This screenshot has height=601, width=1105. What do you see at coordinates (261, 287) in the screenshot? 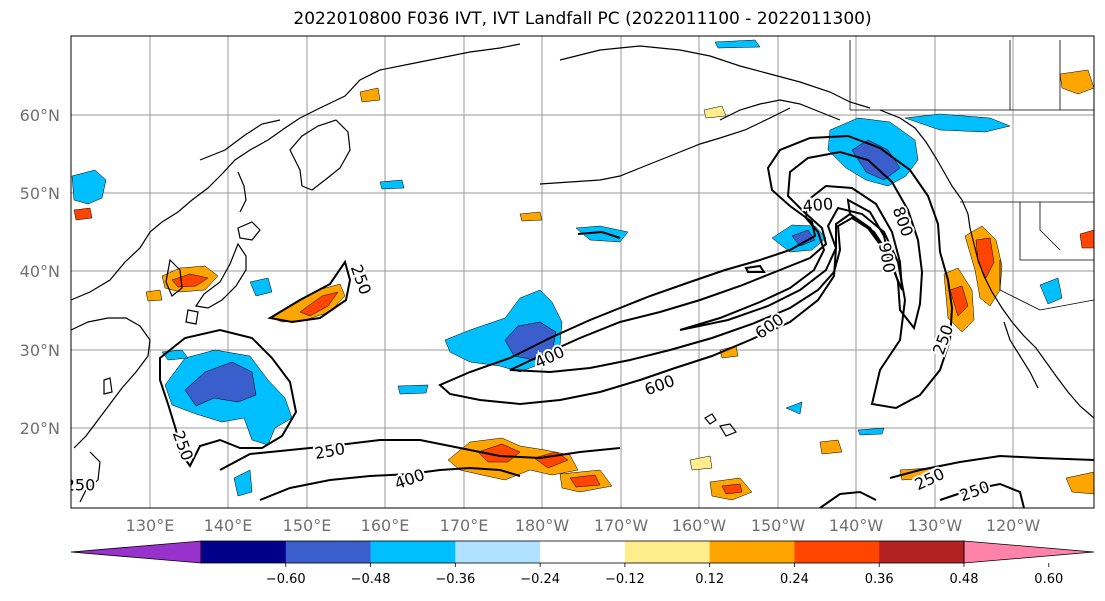
I see `neg-region-japan-east` at bounding box center [261, 287].